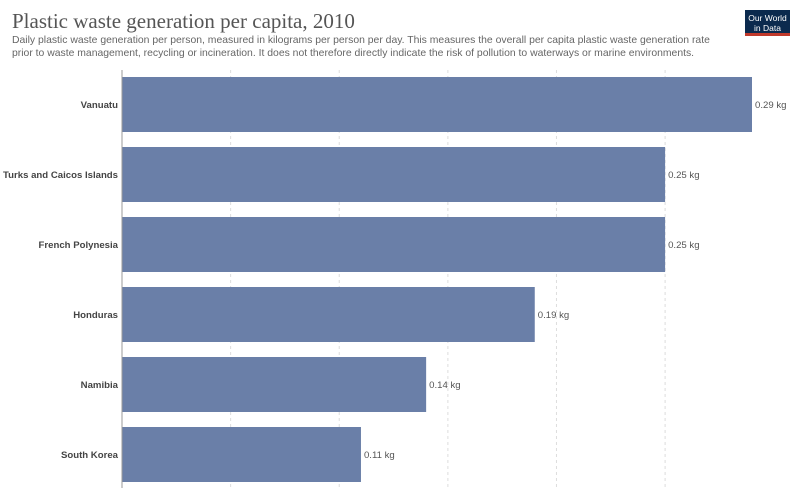 The height and width of the screenshot is (499, 800). What do you see at coordinates (95, 315) in the screenshot?
I see `category-label-3: Honduras` at bounding box center [95, 315].